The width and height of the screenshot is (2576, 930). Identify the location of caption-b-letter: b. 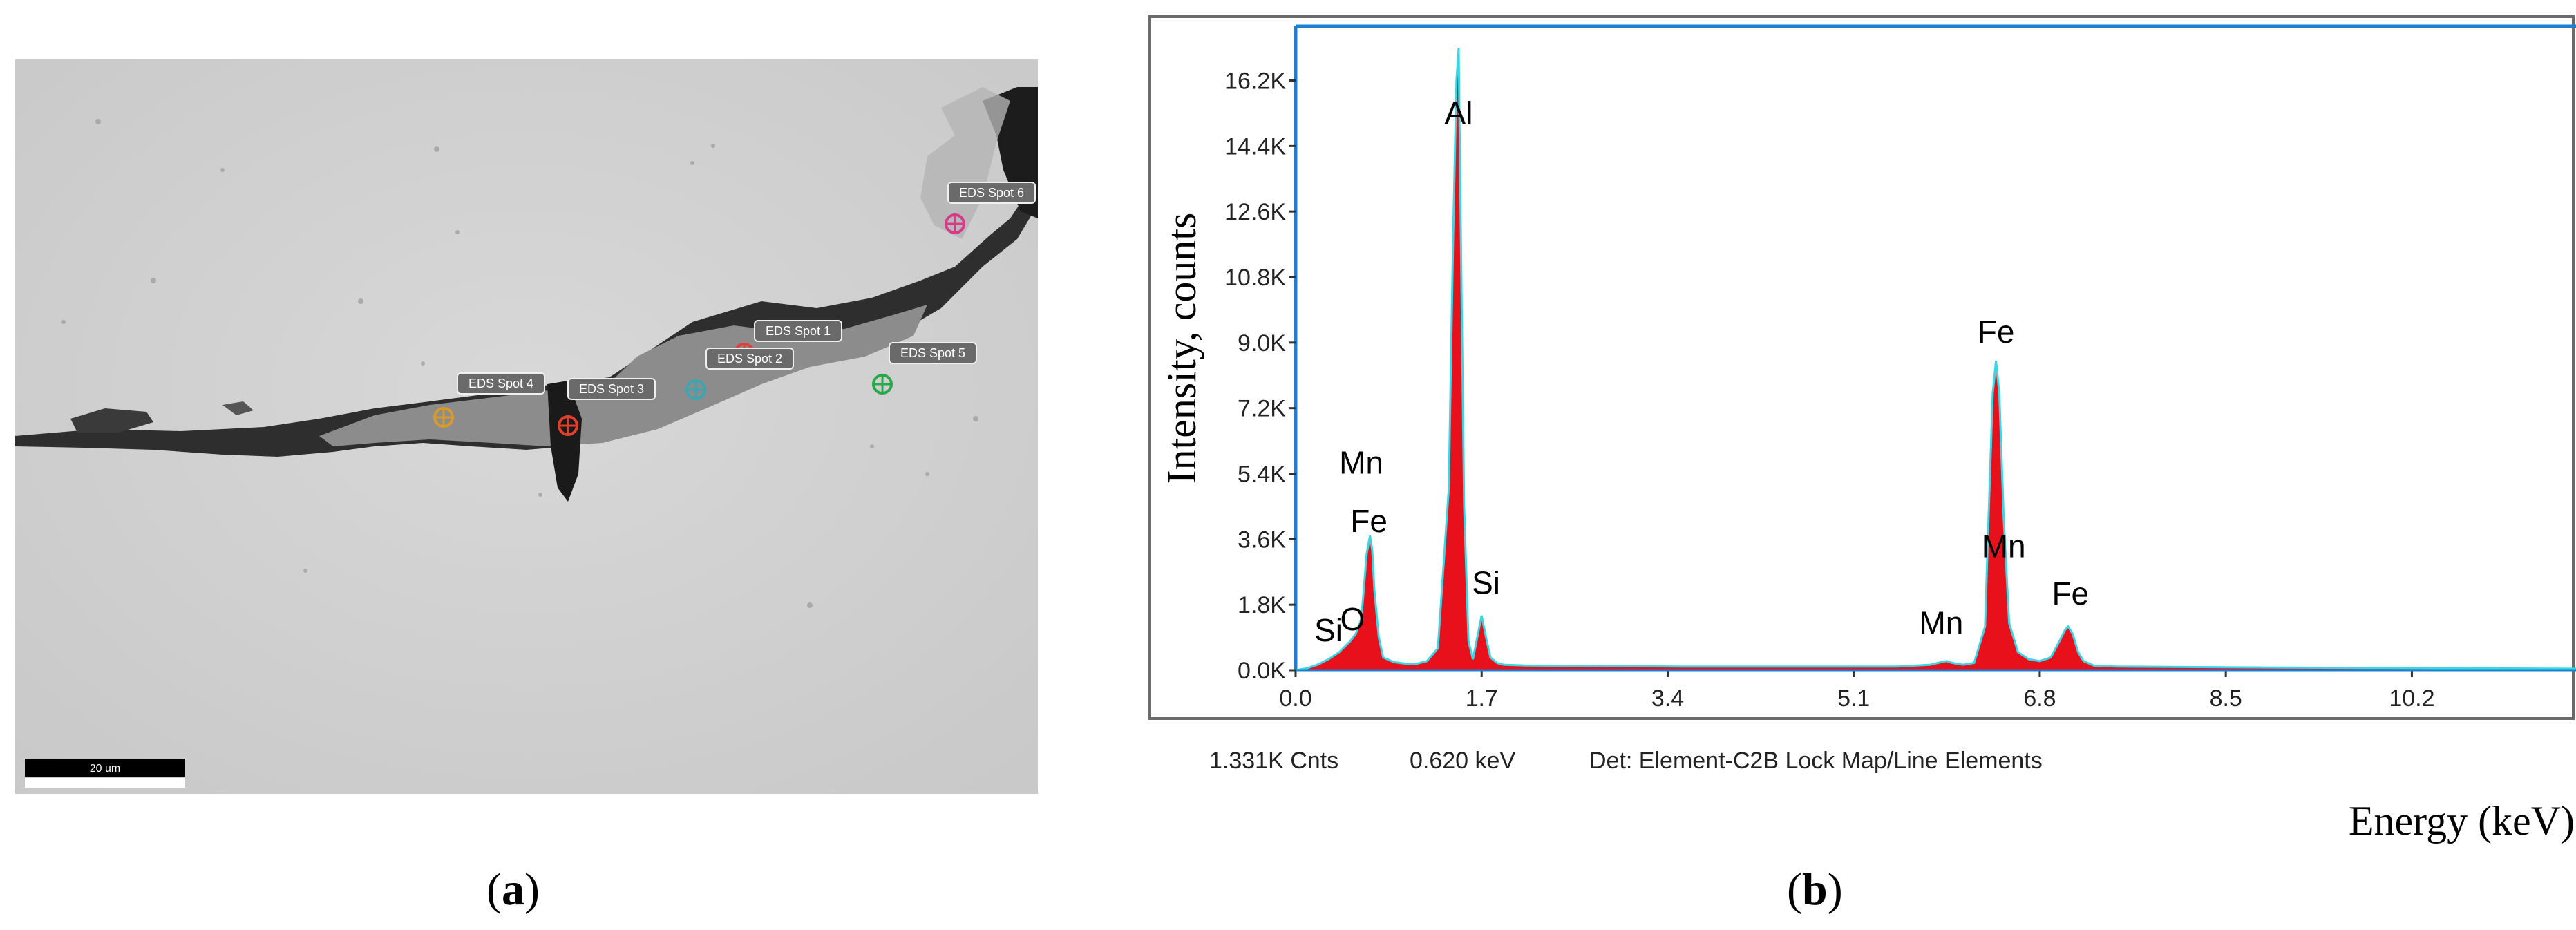
(1814, 889).